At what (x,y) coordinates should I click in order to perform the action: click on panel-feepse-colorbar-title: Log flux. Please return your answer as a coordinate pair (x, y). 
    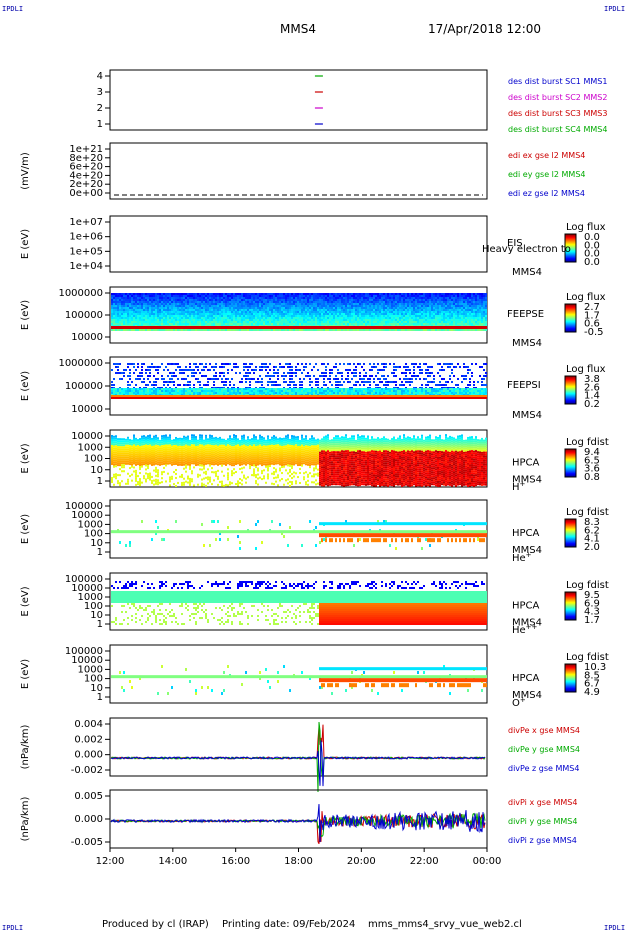
    Looking at the image, I should click on (586, 297).